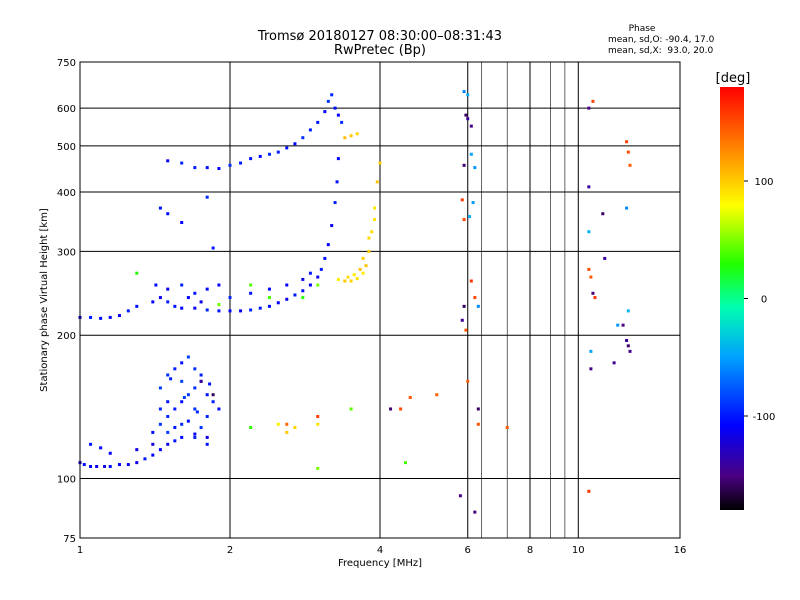 This screenshot has width=800, height=600. I want to click on x-tick-label: 4, so click(380, 550).